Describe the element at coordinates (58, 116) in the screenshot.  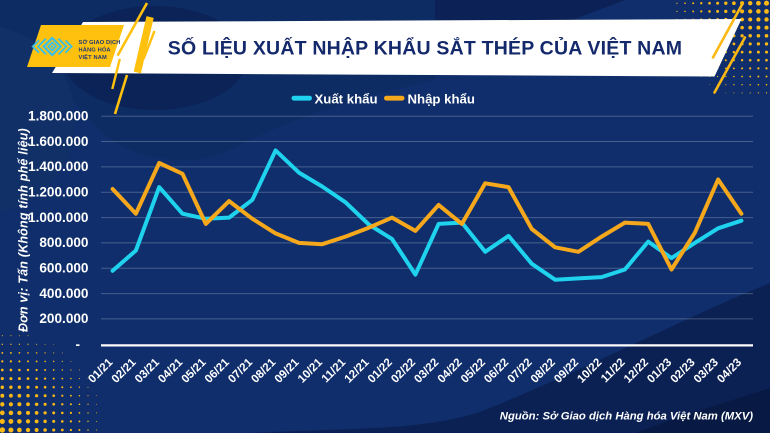
I see `svg-text: 1.800.000` at that location.